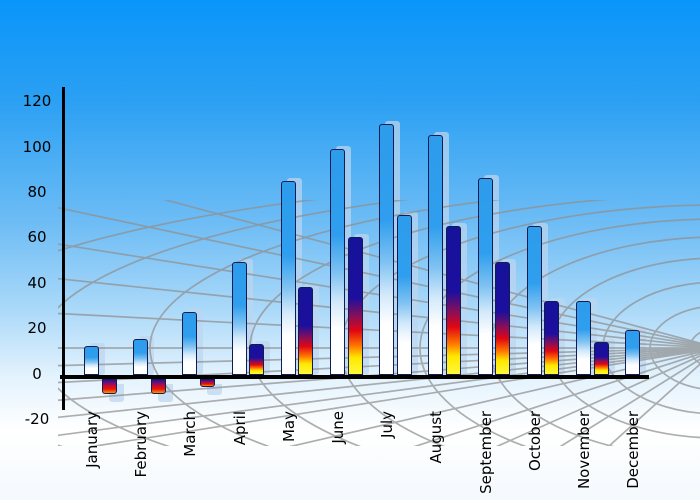 The height and width of the screenshot is (500, 700). What do you see at coordinates (436, 437) in the screenshot?
I see `x-tick-label-august: August` at bounding box center [436, 437].